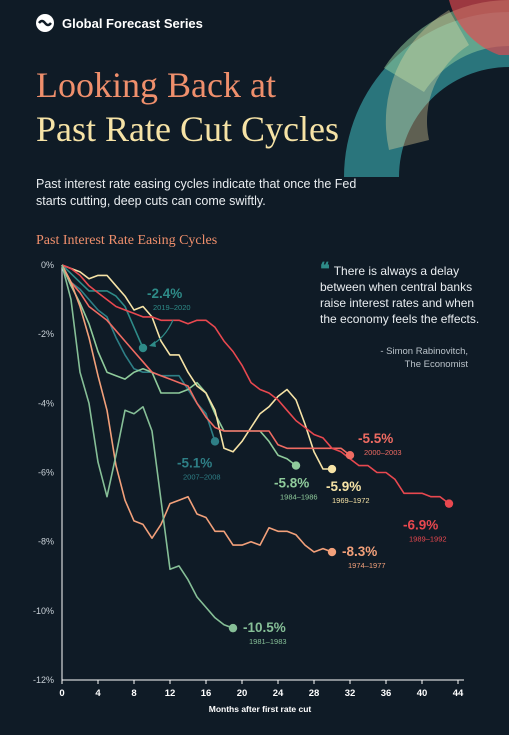 The image size is (509, 735). I want to click on title-line-1: Looking Back at, so click(156, 85).